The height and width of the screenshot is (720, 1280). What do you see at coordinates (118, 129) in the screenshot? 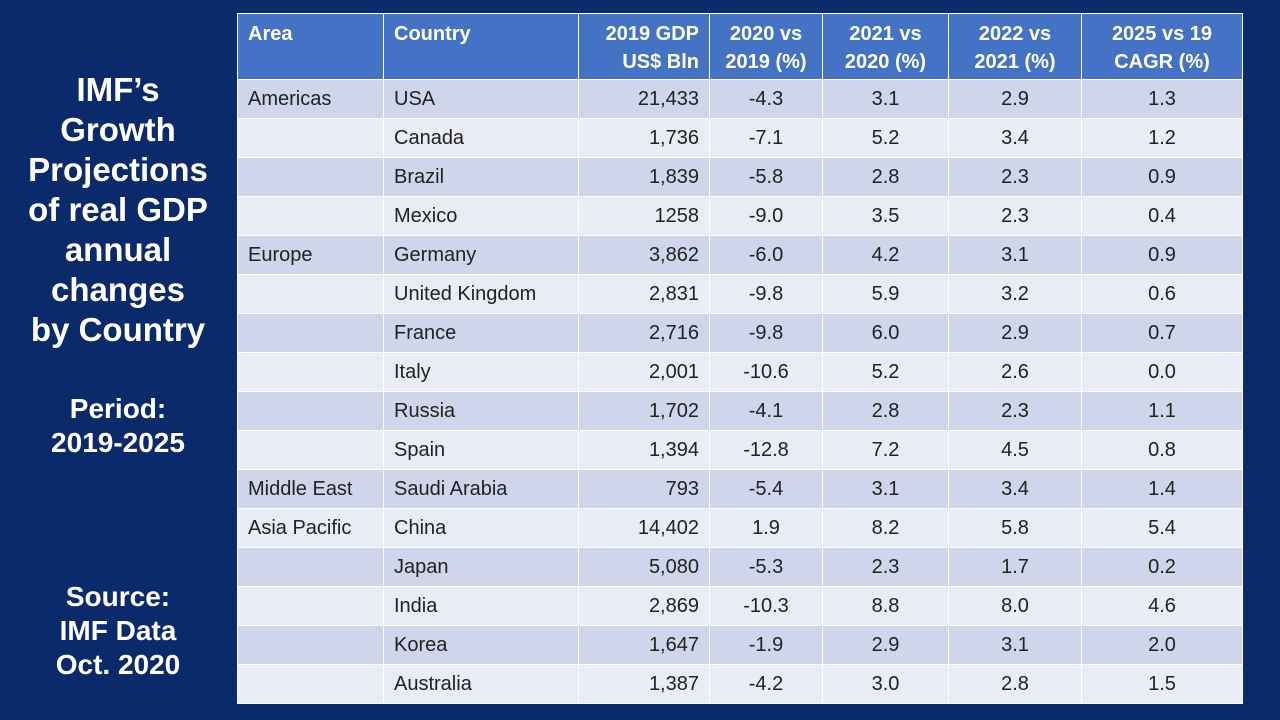
I see `title-line: Growth` at bounding box center [118, 129].